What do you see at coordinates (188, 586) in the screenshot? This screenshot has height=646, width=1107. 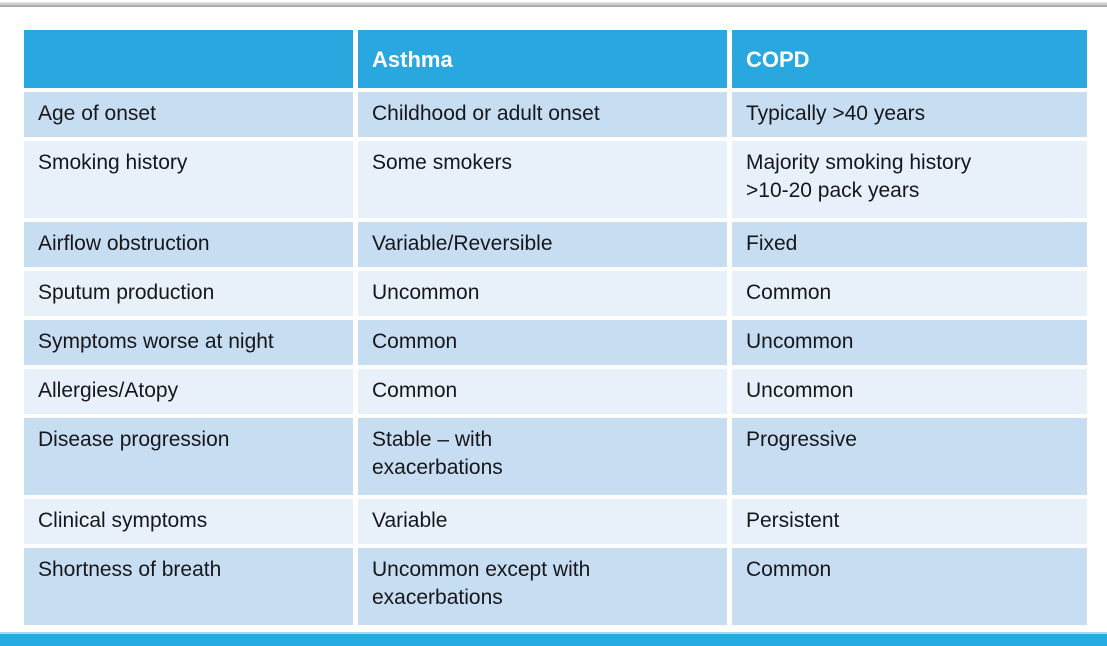 I see `row-label-cell: Shortness of breath` at bounding box center [188, 586].